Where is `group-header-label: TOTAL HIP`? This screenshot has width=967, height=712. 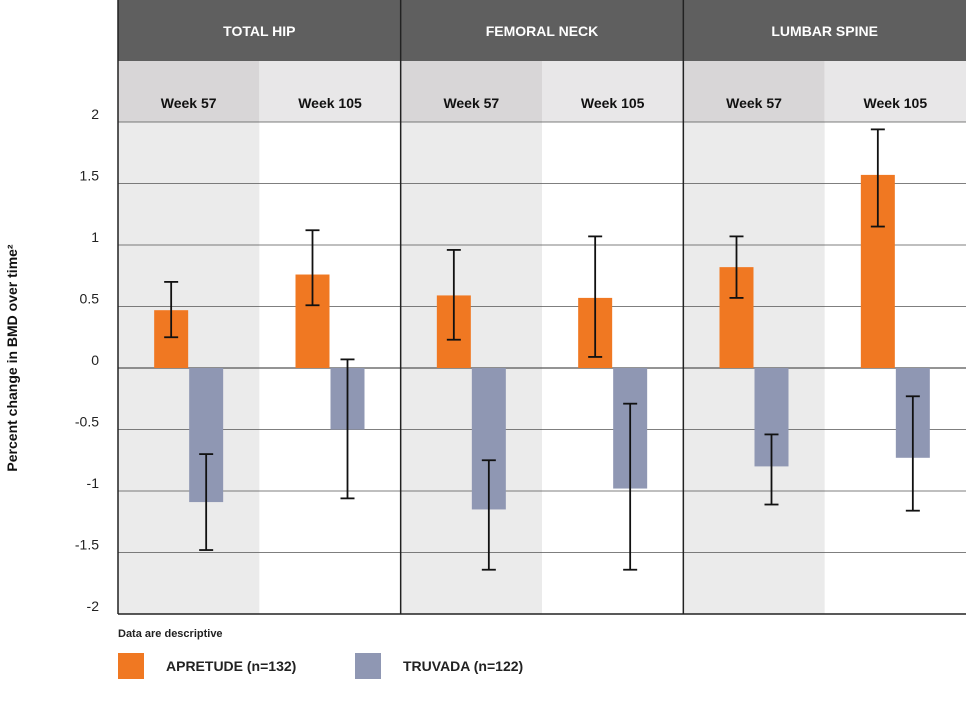
group-header-label: TOTAL HIP is located at coordinates (259, 31).